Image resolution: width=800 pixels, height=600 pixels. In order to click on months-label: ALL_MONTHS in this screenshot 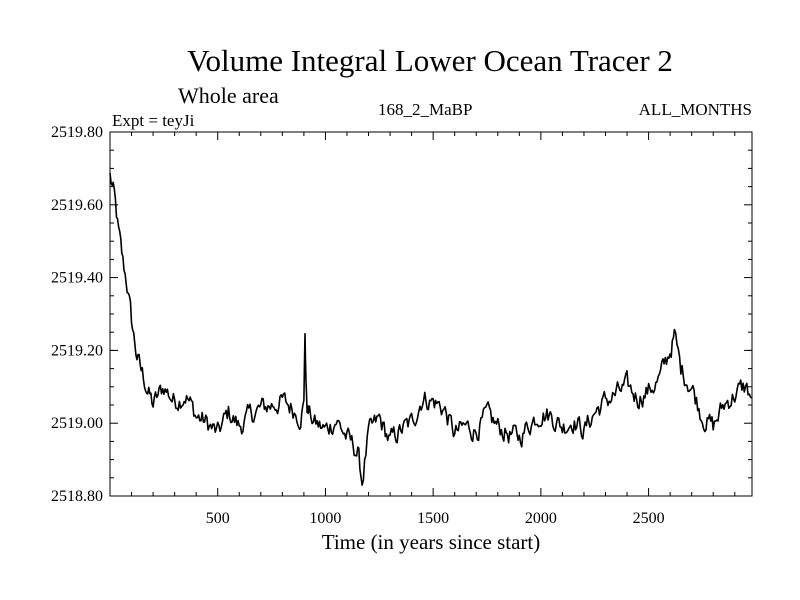, I will do `click(695, 109)`.